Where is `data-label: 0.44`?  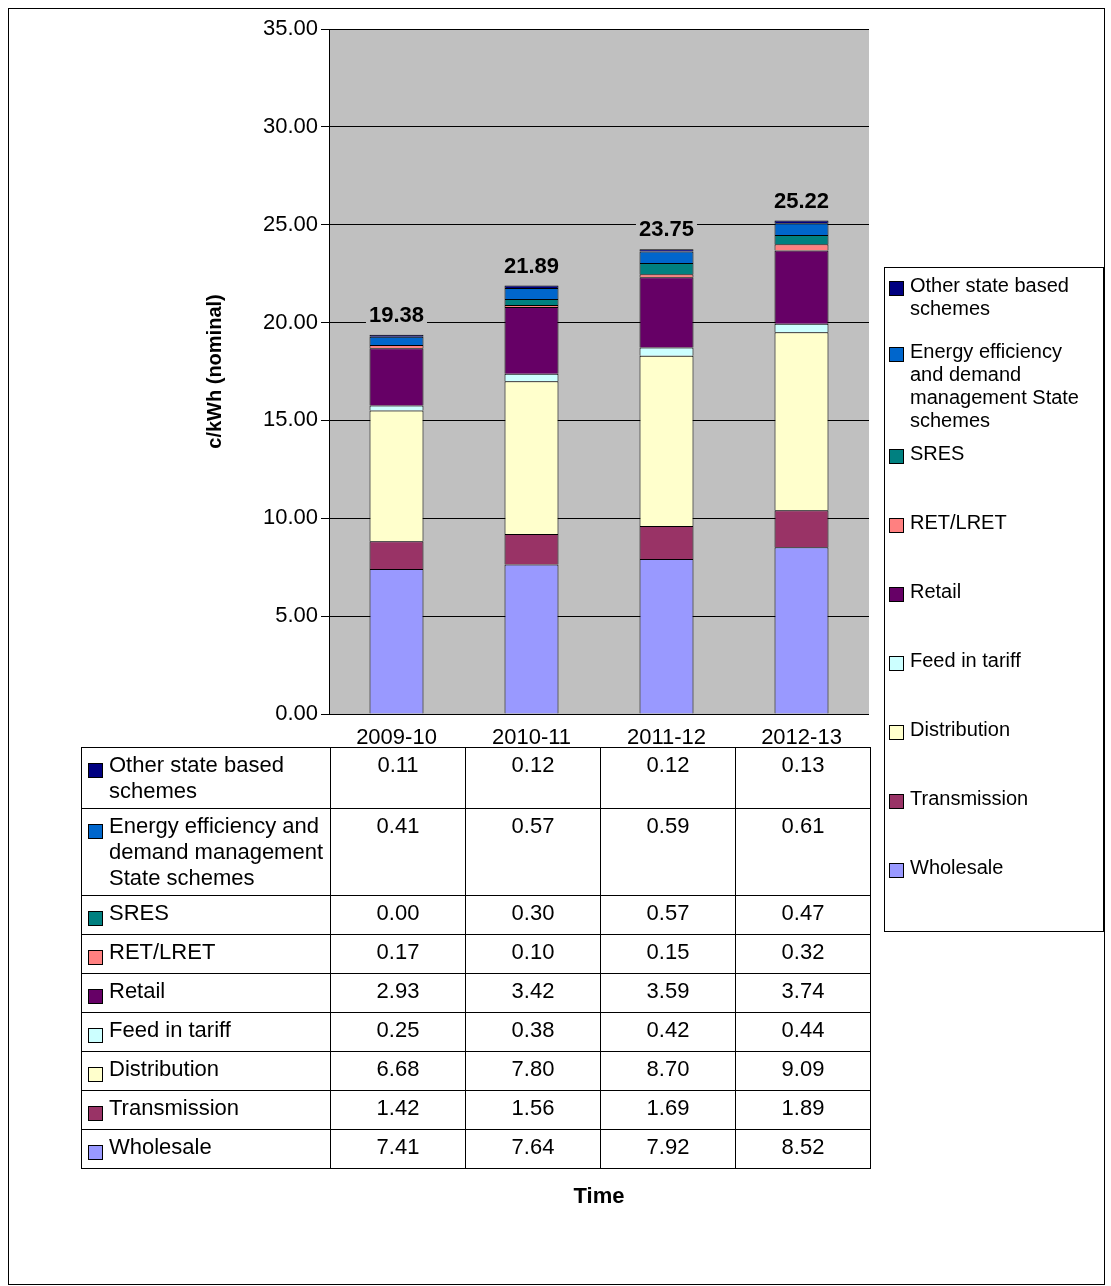
data-label: 0.44 is located at coordinates (803, 1032).